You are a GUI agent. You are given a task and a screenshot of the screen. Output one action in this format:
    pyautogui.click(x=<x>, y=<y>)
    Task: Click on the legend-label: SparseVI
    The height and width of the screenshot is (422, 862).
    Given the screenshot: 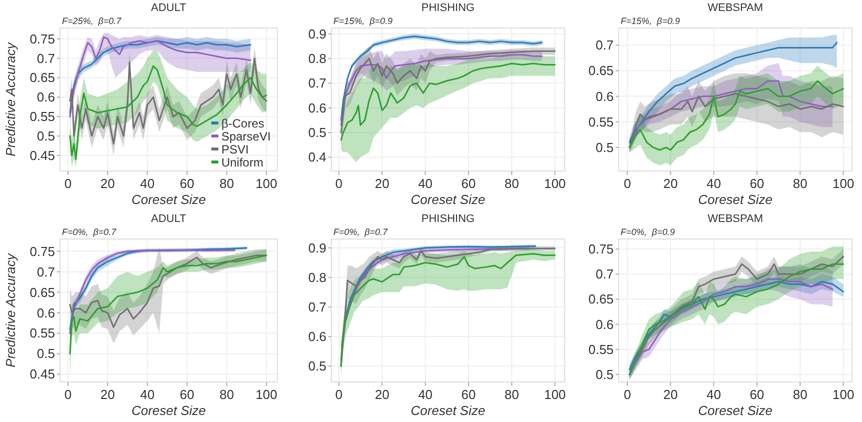 What is the action you would take?
    pyautogui.click(x=246, y=137)
    